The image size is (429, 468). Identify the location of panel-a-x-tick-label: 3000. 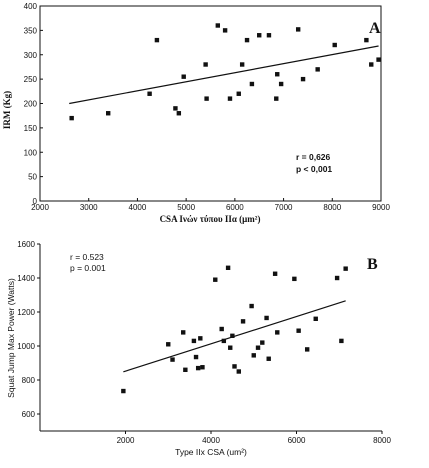
(89, 207).